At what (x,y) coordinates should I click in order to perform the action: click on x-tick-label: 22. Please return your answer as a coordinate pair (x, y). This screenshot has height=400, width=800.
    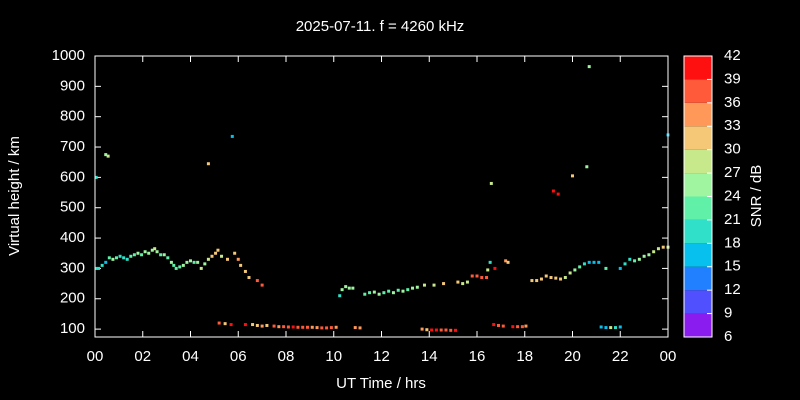
    Looking at the image, I should click on (620, 356).